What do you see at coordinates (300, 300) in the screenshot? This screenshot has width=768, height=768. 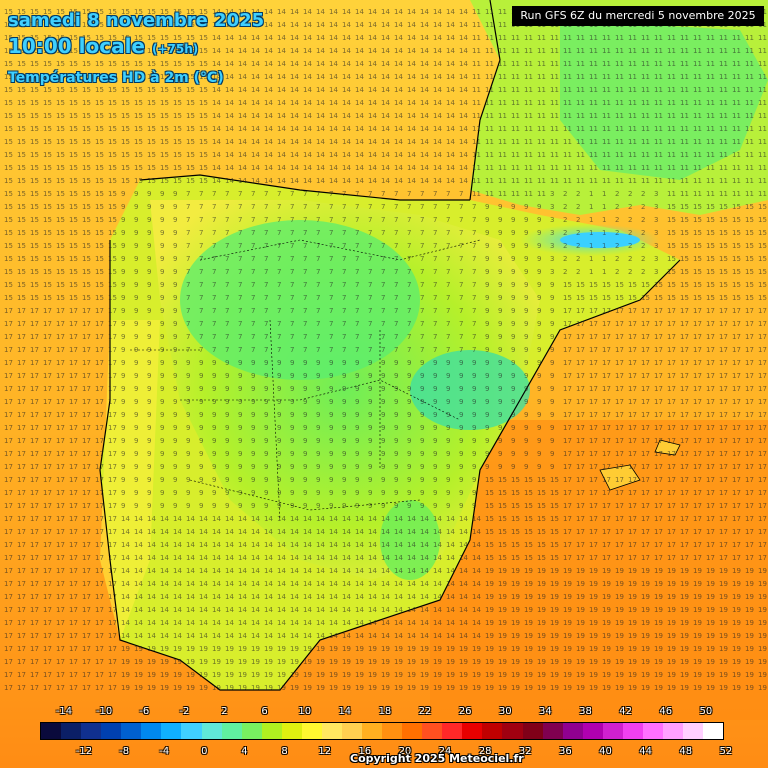 I see `northern-meseta-cool` at bounding box center [300, 300].